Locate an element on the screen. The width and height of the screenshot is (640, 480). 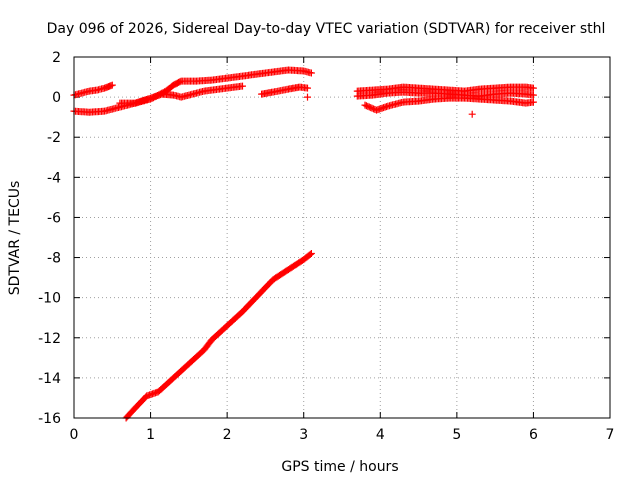
series-track-h-right-lower is located at coordinates (449, 104).